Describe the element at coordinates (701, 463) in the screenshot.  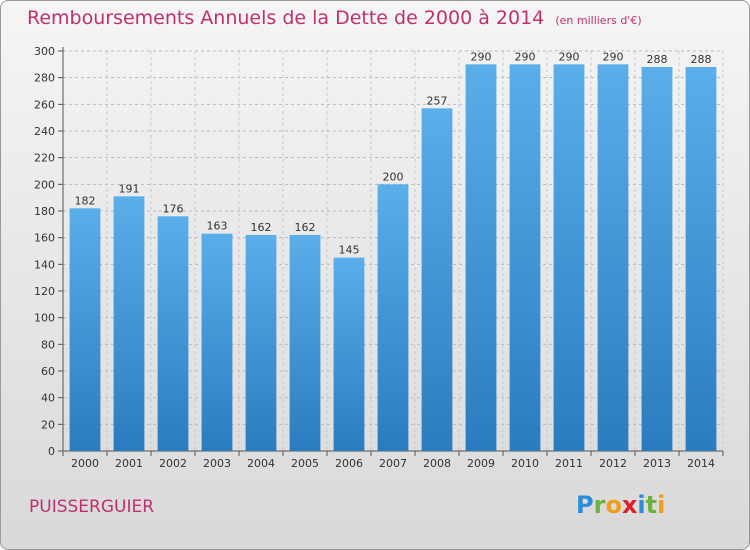
I see `x-tick-label-2014: 2014` at that location.